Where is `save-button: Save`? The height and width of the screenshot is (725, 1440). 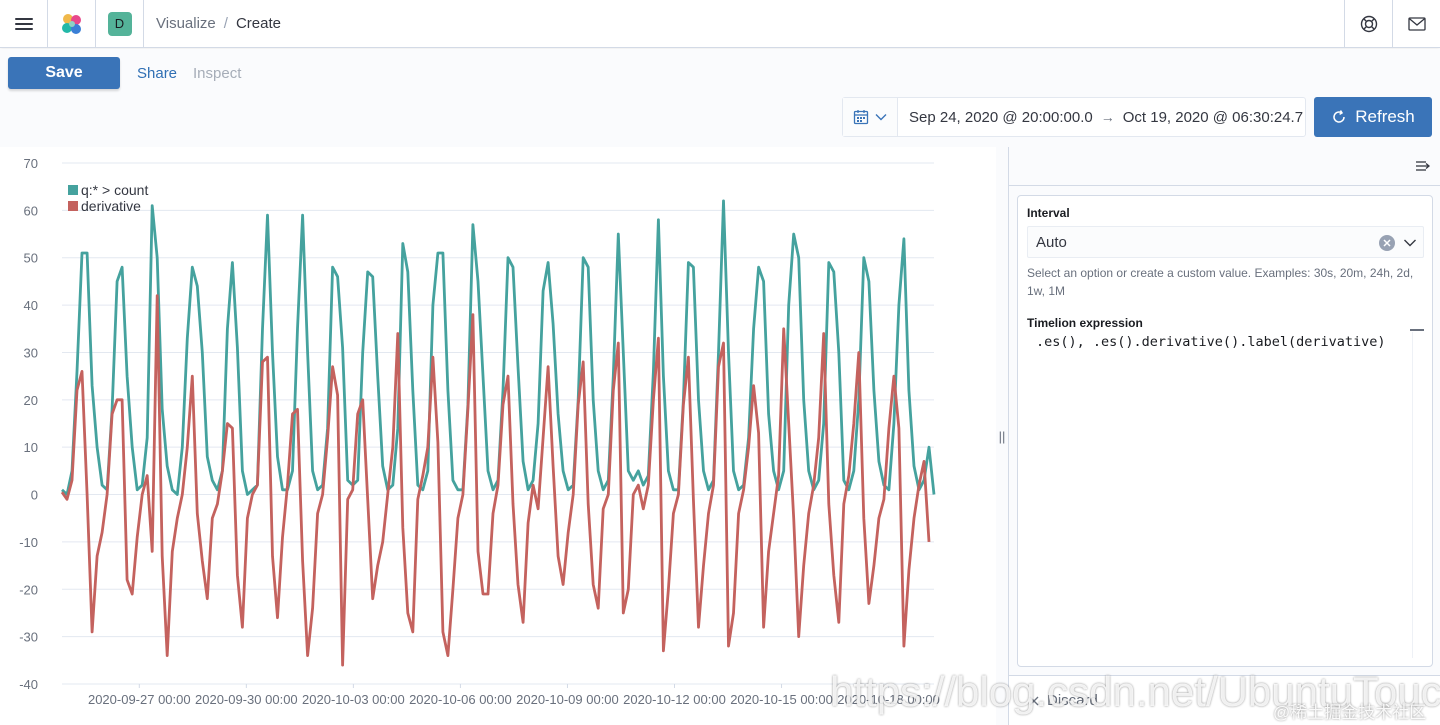 save-button: Save is located at coordinates (64, 73).